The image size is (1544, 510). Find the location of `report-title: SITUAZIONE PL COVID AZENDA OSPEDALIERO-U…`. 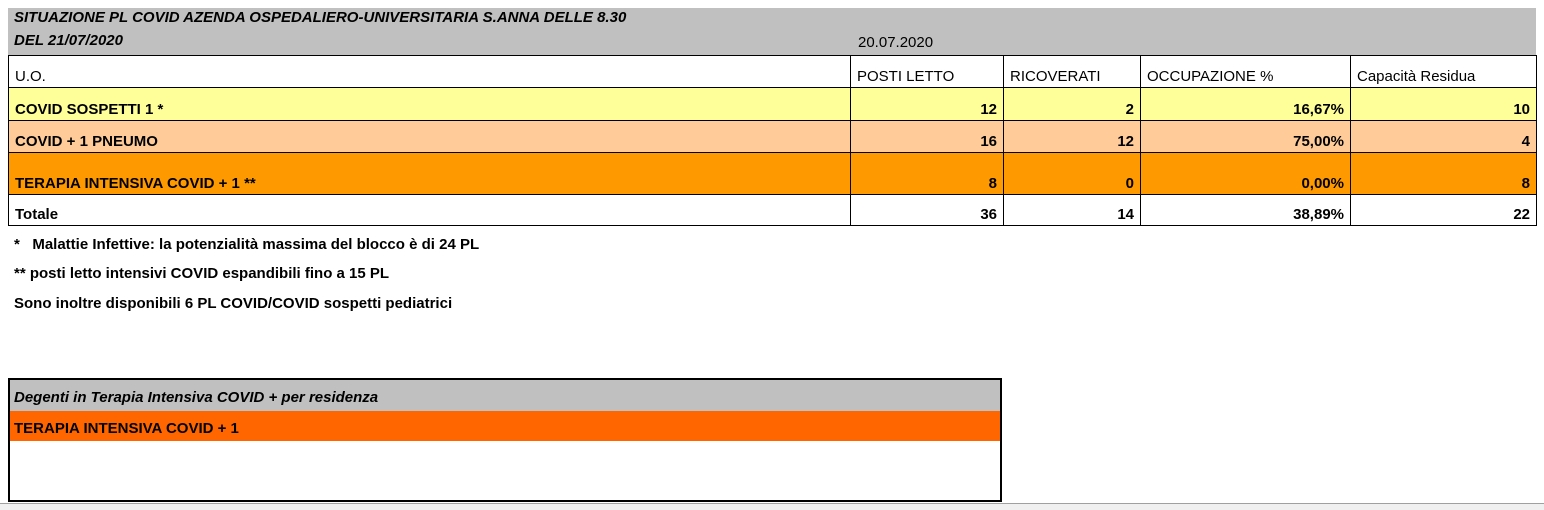

report-title: SITUAZIONE PL COVID AZENDA OSPEDALIERO-U… is located at coordinates (320, 17).